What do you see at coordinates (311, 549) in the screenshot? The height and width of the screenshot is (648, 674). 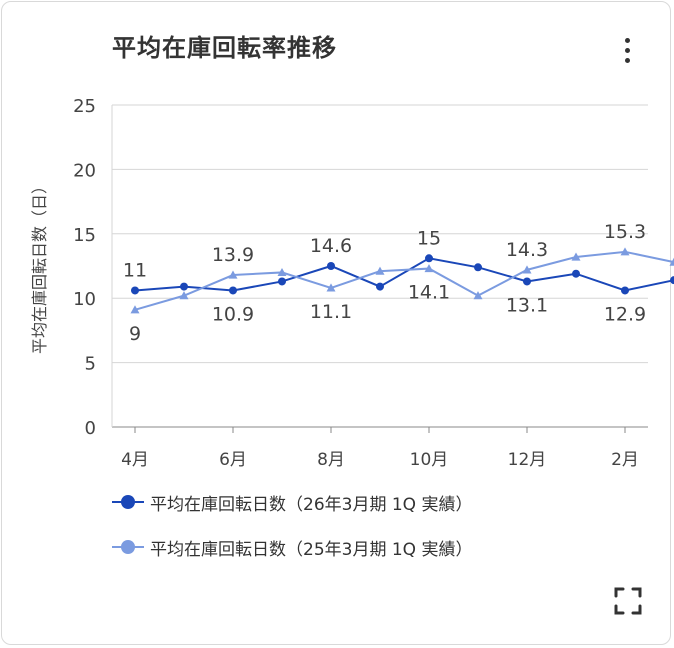 I see `legend-label-series-2: 平均在庫回転日数（25年3月期 1Q 実績）` at bounding box center [311, 549].